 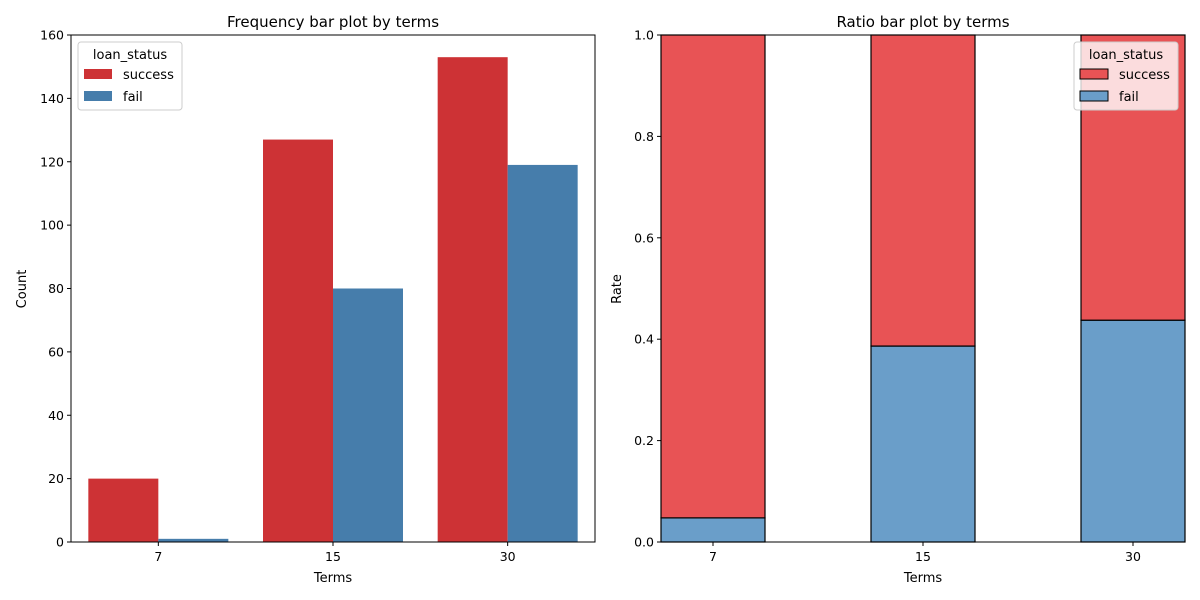 What do you see at coordinates (56, 415) in the screenshot?
I see `frequency-y-tick-label: 40` at bounding box center [56, 415].